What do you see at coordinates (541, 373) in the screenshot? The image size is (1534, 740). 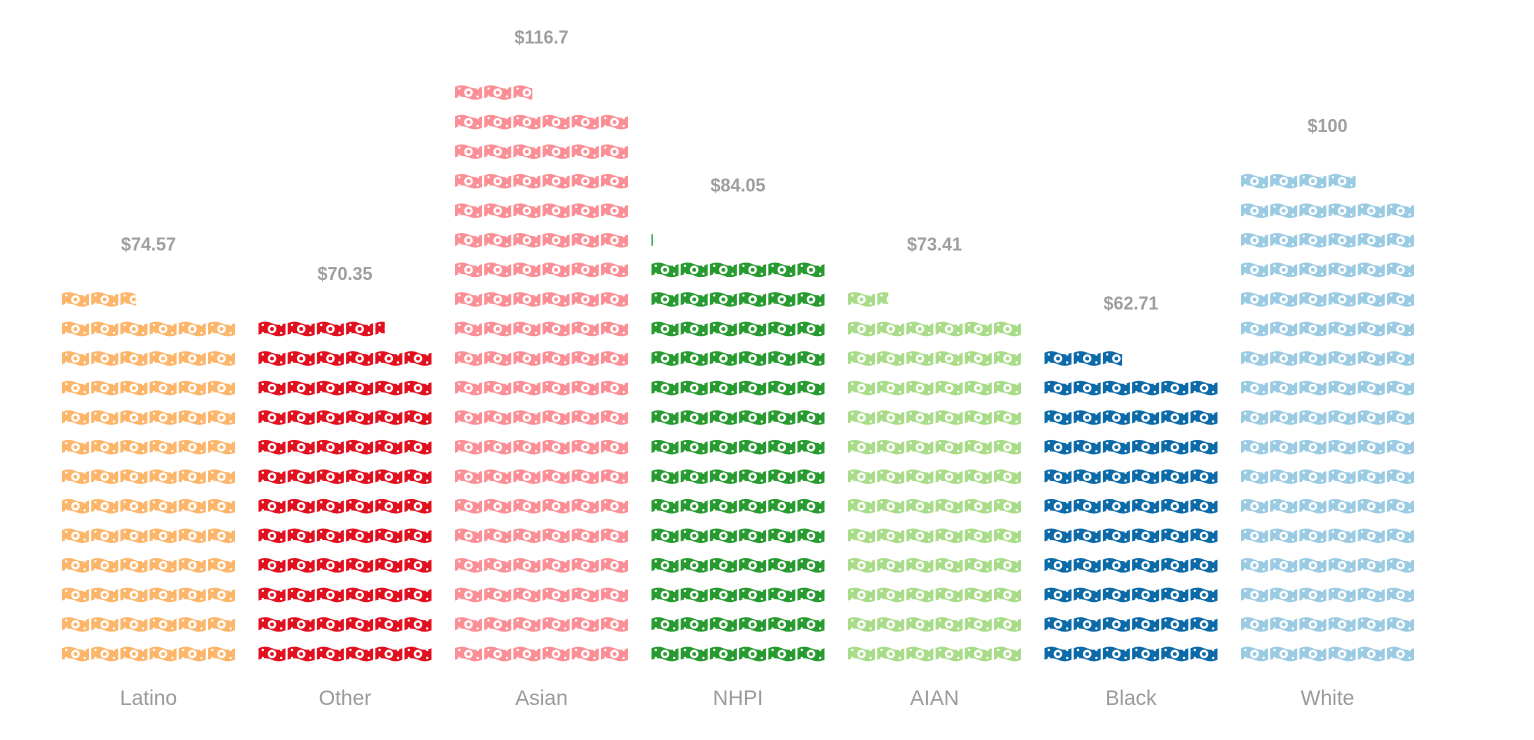 I see `bar-group-asian` at bounding box center [541, 373].